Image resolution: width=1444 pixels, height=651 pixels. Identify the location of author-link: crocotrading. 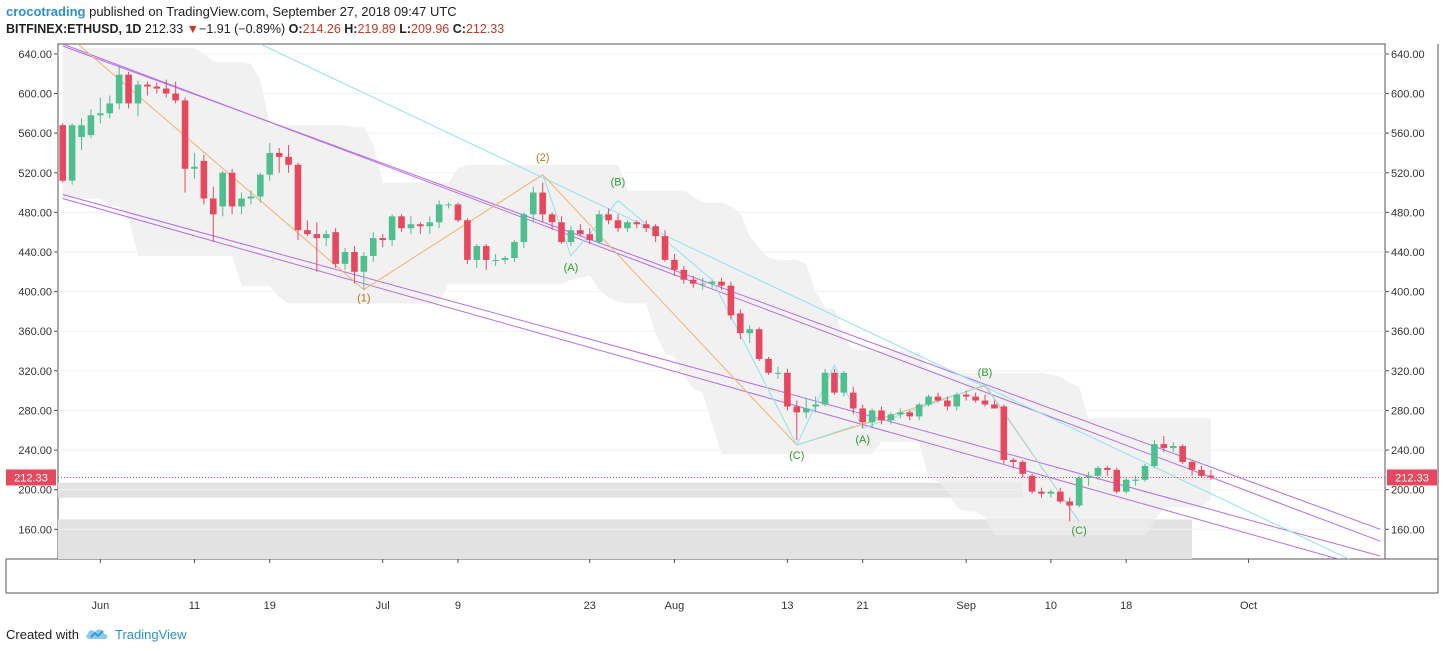
(46, 11).